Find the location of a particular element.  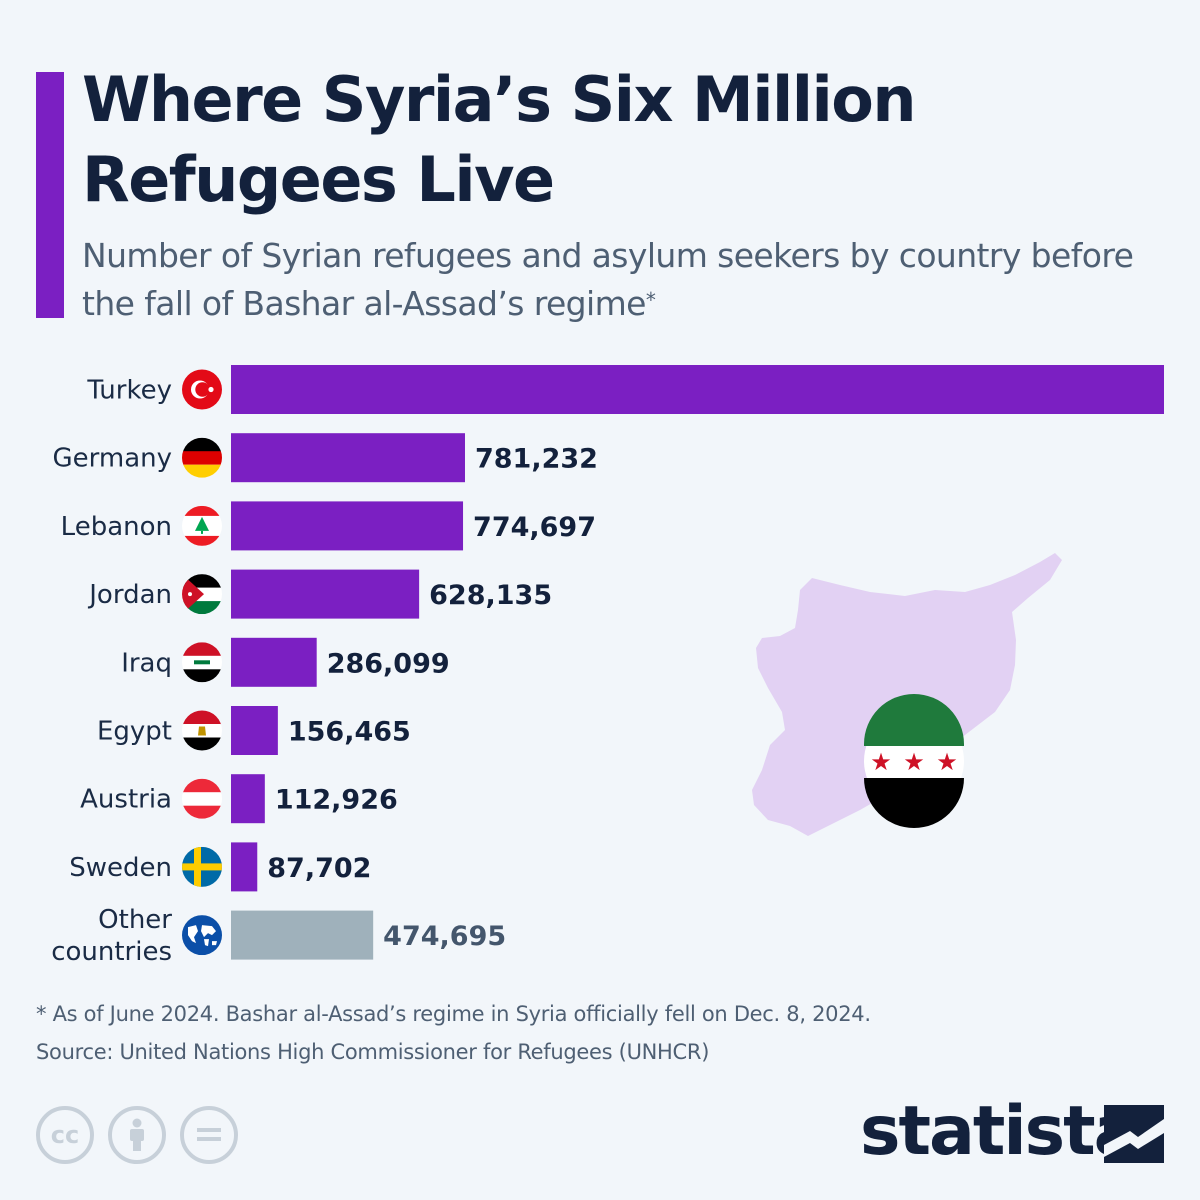

subtitle-asterisk: * is located at coordinates (650, 300).